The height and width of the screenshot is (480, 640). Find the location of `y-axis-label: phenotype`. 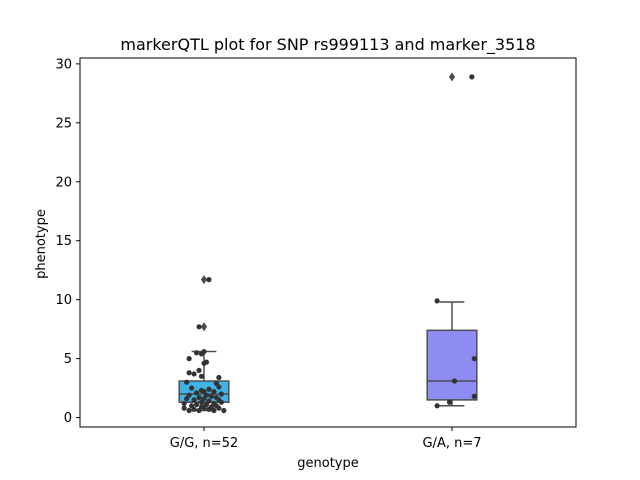

y-axis-label: phenotype is located at coordinates (41, 244).